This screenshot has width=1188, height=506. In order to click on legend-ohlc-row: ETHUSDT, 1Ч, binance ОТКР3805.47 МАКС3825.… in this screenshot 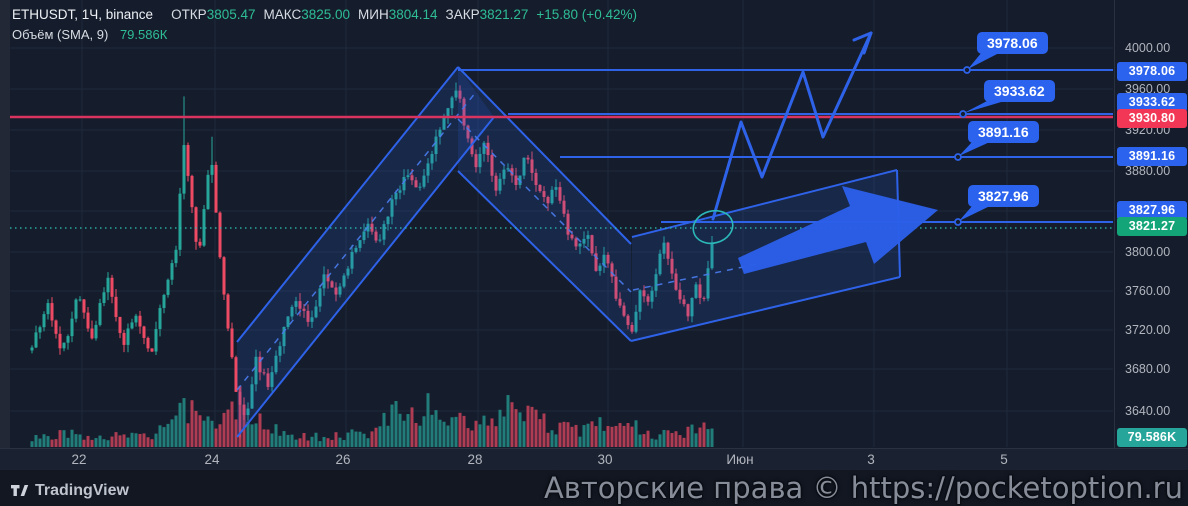, I will do `click(324, 15)`.